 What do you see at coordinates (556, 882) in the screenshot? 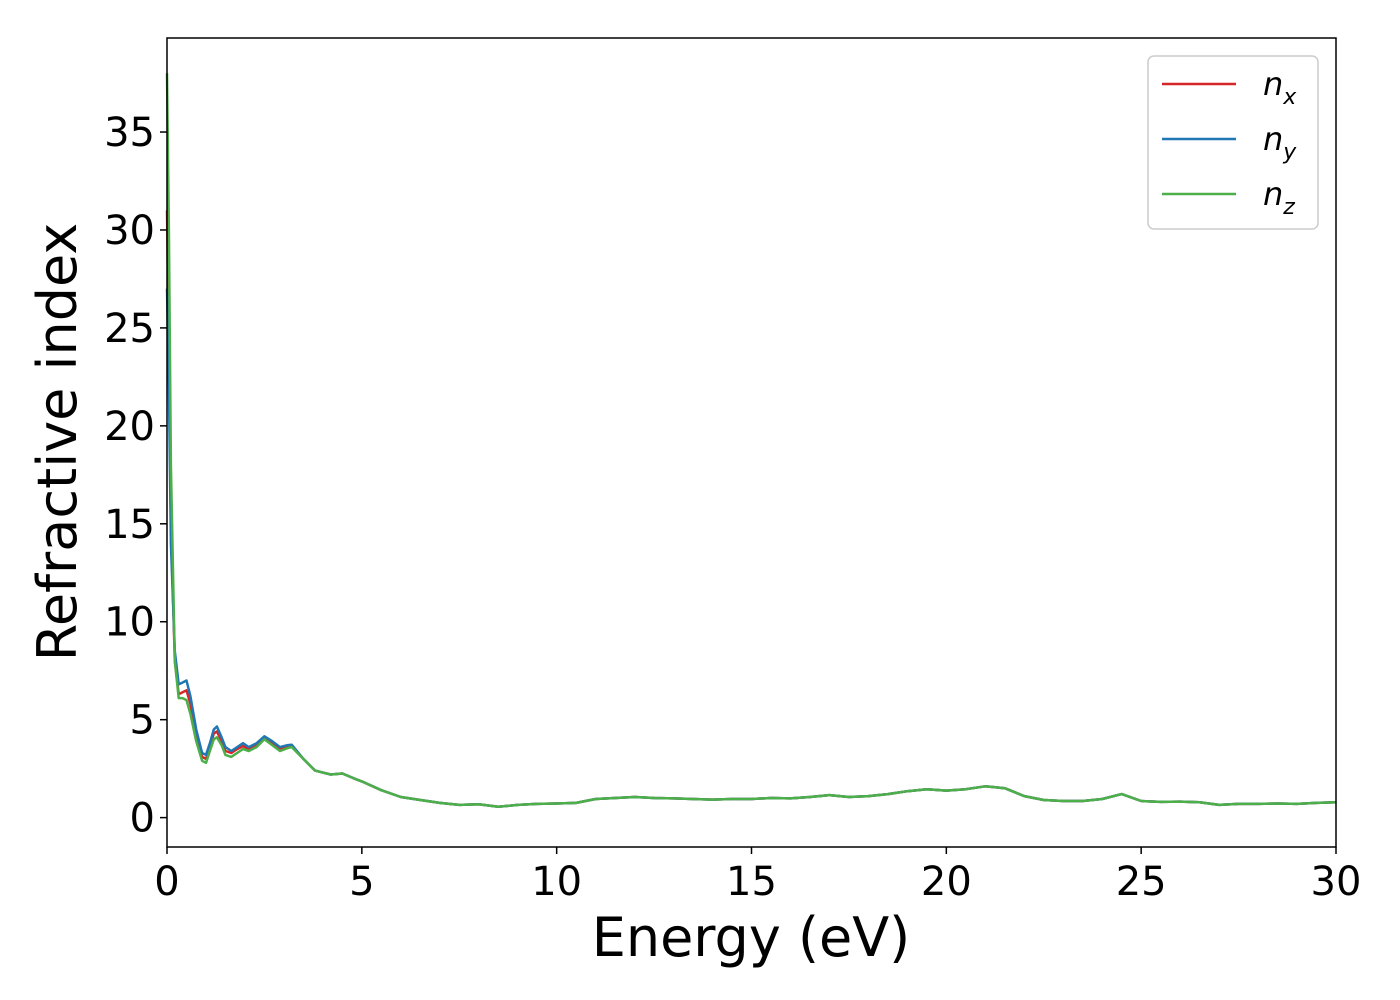
I see `x-tick-label: 10` at bounding box center [556, 882].